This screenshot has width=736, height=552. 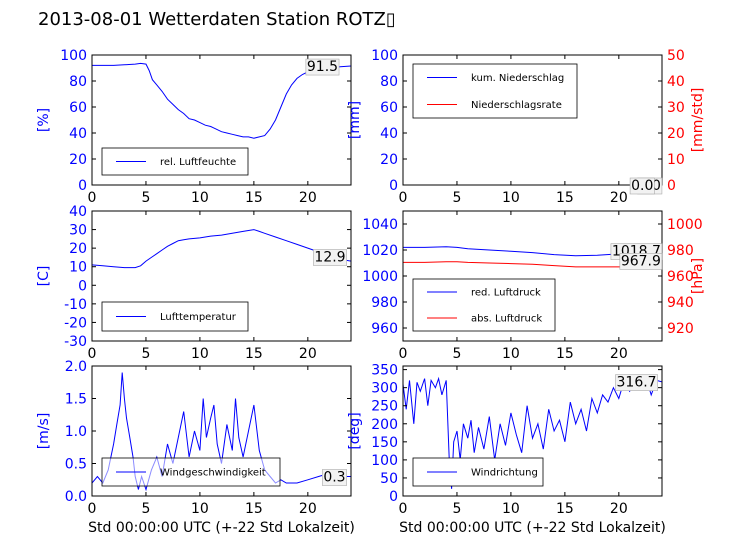 What do you see at coordinates (78, 231) in the screenshot?
I see `y-tick-label: 30` at bounding box center [78, 231].